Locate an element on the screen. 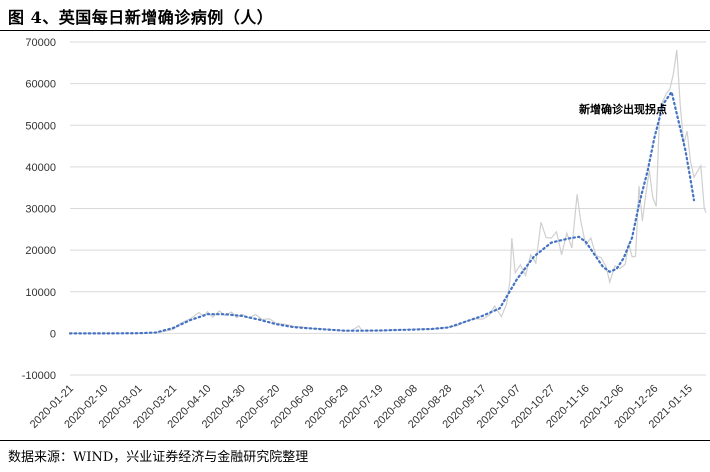 The width and height of the screenshot is (710, 472). y-tick-label: 30000 is located at coordinates (40, 210).